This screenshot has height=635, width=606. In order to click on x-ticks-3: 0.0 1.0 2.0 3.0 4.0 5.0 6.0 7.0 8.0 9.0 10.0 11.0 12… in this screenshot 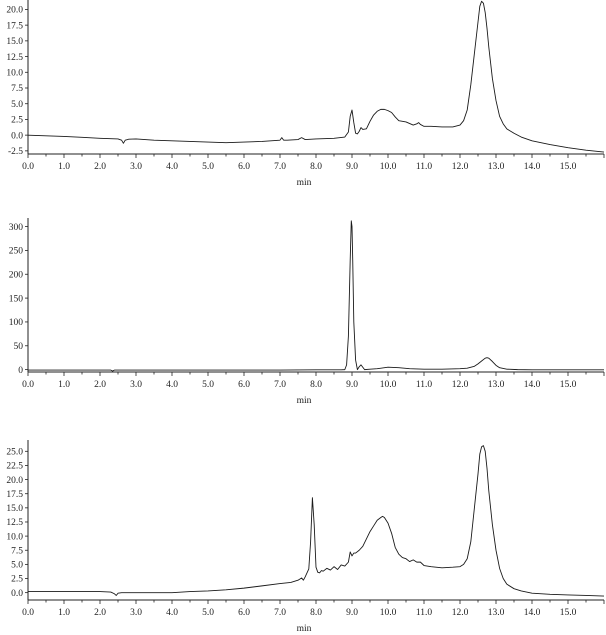, I will do `click(313, 609)`.